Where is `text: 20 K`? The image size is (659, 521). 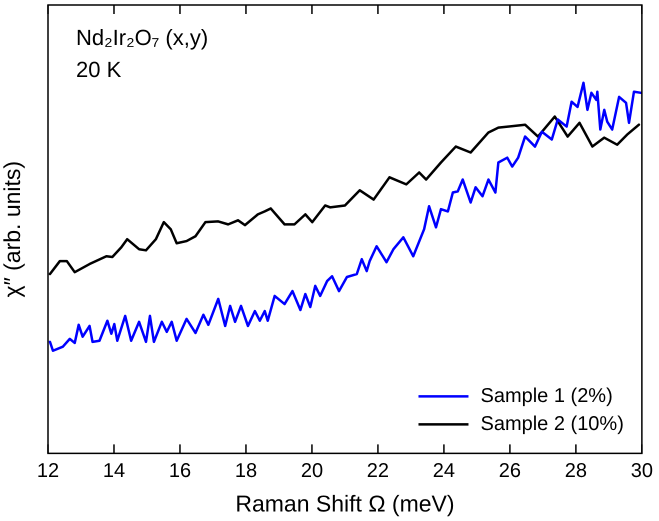
text: 20 K is located at coordinates (99, 69).